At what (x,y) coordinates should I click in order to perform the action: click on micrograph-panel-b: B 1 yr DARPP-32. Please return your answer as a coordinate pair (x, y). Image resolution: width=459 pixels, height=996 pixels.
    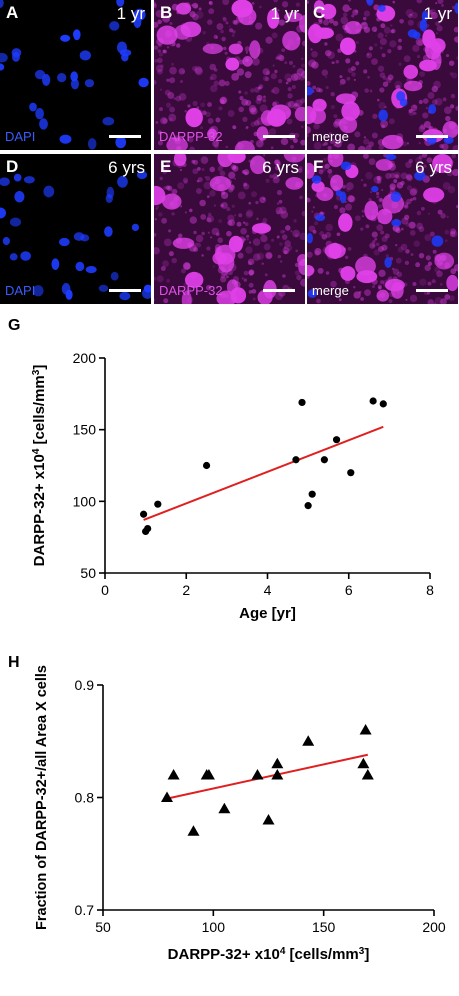
    Looking at the image, I should click on (229, 75).